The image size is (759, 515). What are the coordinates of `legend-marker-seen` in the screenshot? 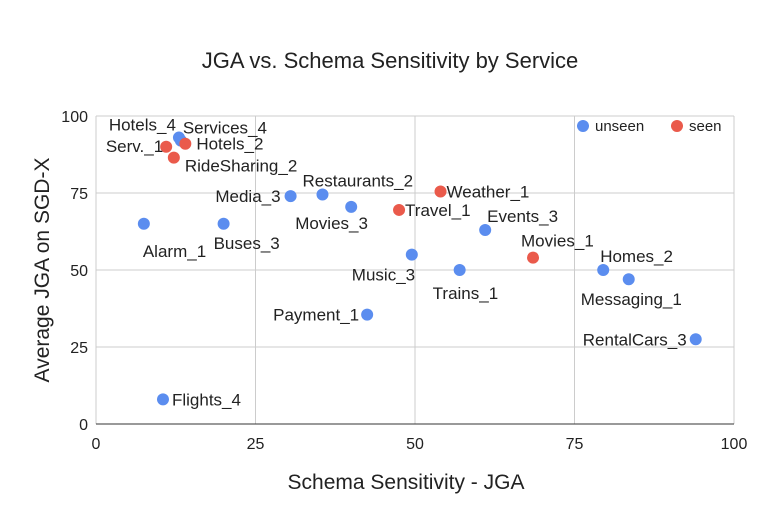 It's located at (677, 126).